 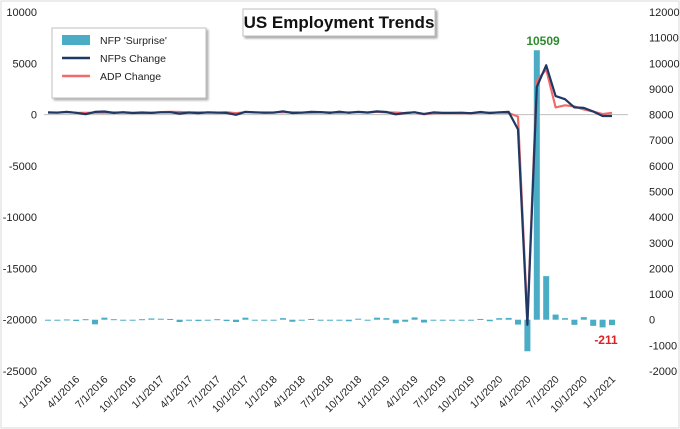 What do you see at coordinates (20, 269) in the screenshot?
I see `left-tick-label: -15000` at bounding box center [20, 269].